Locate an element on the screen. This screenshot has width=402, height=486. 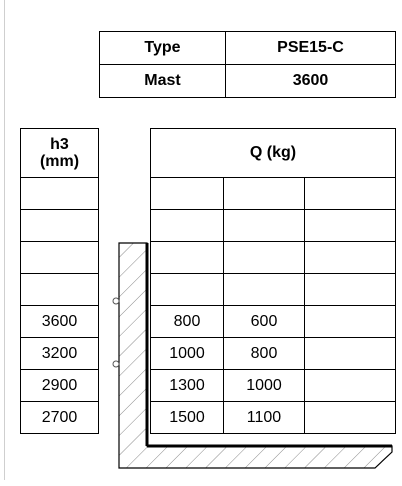
type-value: PSE15-C is located at coordinates (310, 48).